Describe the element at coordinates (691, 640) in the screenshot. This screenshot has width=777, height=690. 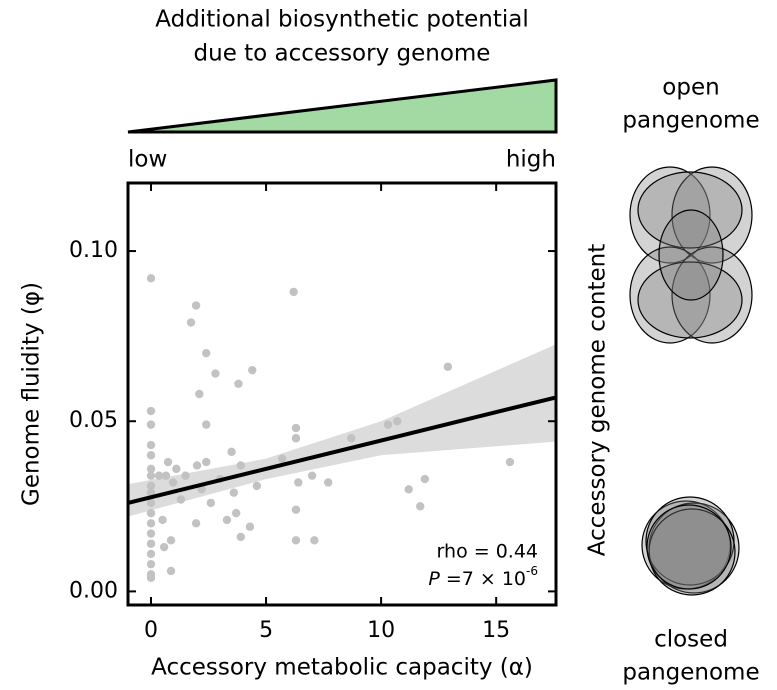
I see `diagram-label: closed` at that location.